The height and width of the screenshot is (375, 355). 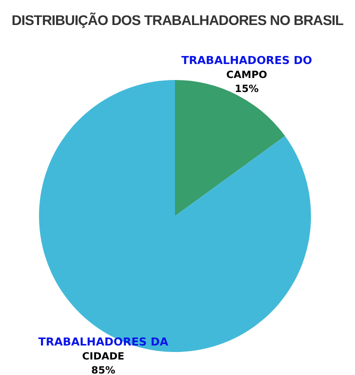 What do you see at coordinates (177, 20) in the screenshot?
I see `chart-title: DISTRIBUIÇÃO DOS TRABALHADORES NO BRASIL` at bounding box center [177, 20].